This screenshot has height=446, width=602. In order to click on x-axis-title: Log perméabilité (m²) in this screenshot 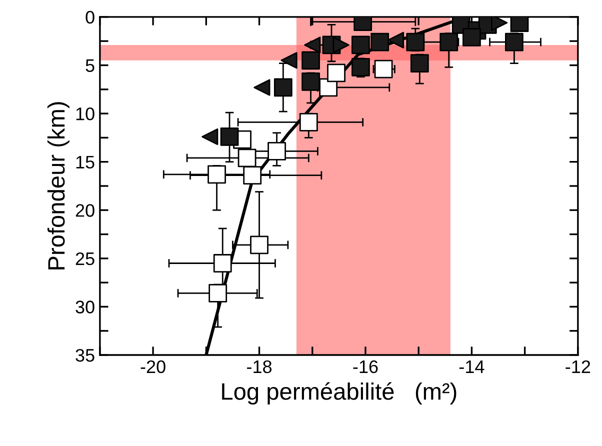, I will do `click(339, 393)`.